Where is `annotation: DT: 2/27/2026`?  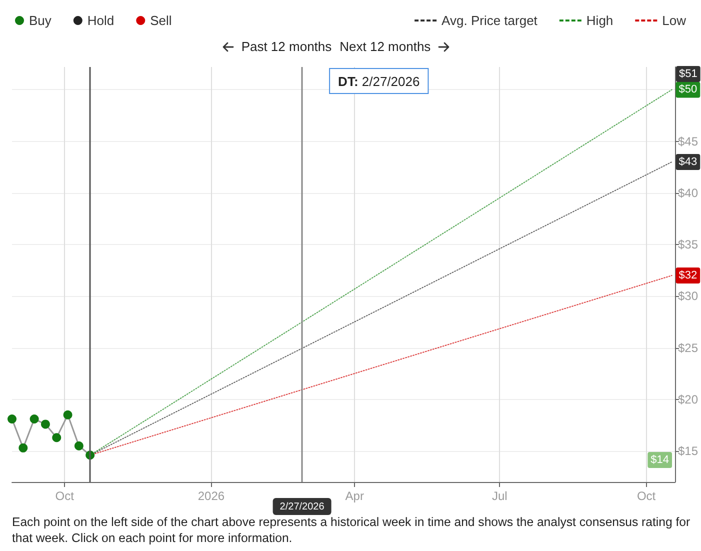
annotation: DT: 2/27/2026 is located at coordinates (379, 81).